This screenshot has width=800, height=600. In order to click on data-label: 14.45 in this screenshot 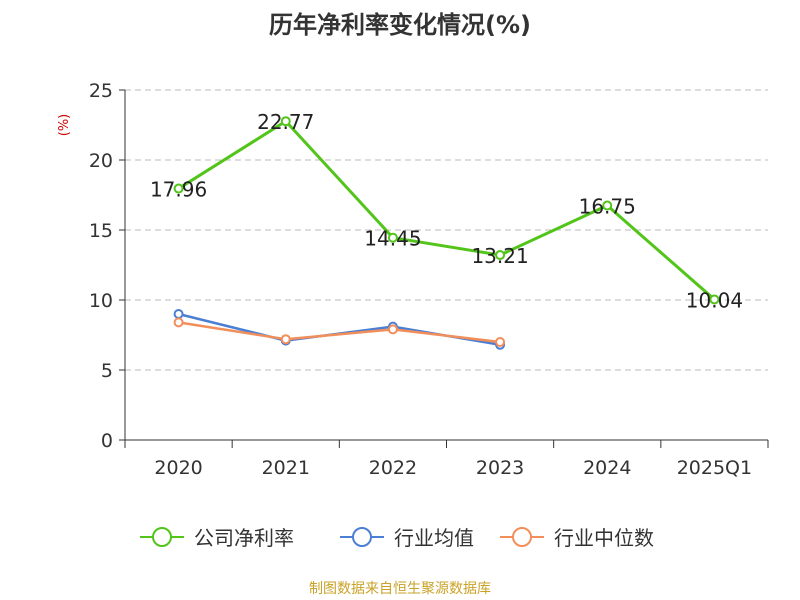, I will do `click(392, 239)`.